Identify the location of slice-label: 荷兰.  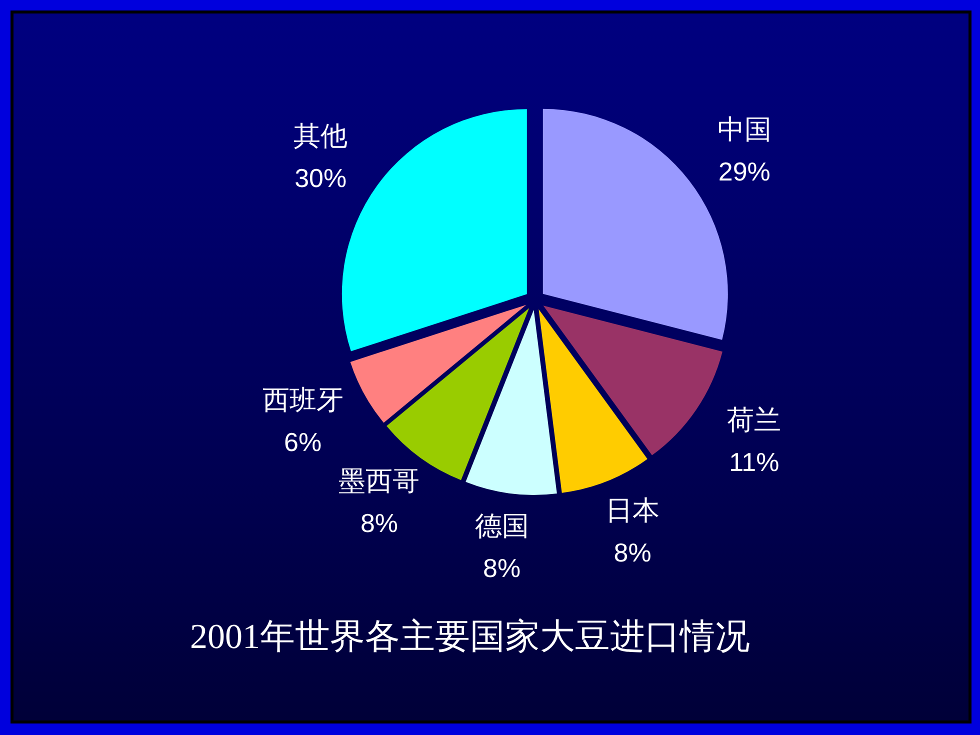
(754, 419).